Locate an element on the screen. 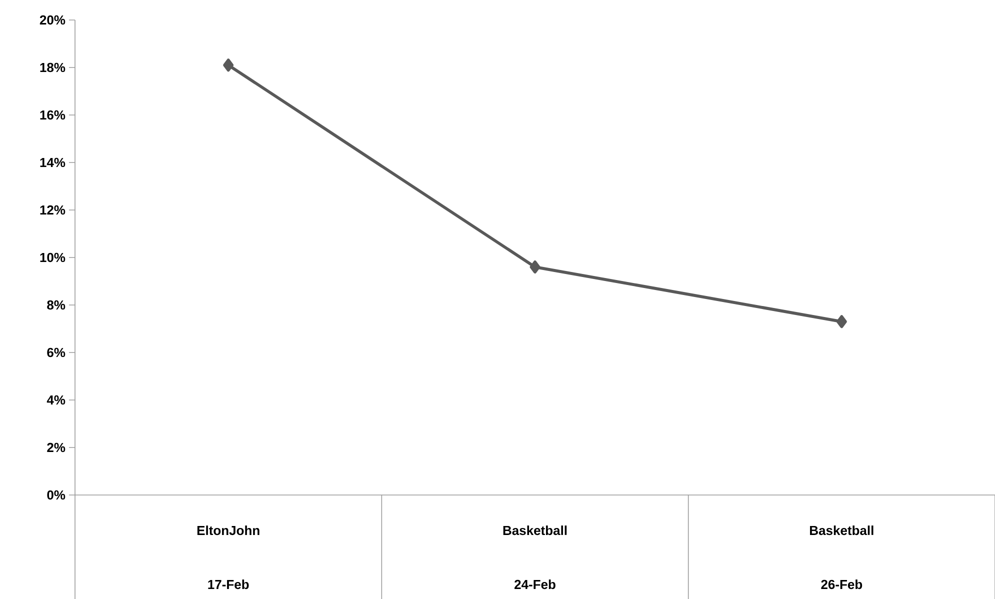 This screenshot has height=599, width=995. category-label: Basketball 26-Feb is located at coordinates (842, 558).